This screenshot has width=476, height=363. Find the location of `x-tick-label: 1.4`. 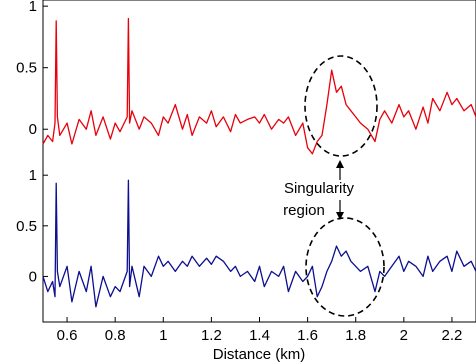

x-tick-label: 1.4 is located at coordinates (259, 335).